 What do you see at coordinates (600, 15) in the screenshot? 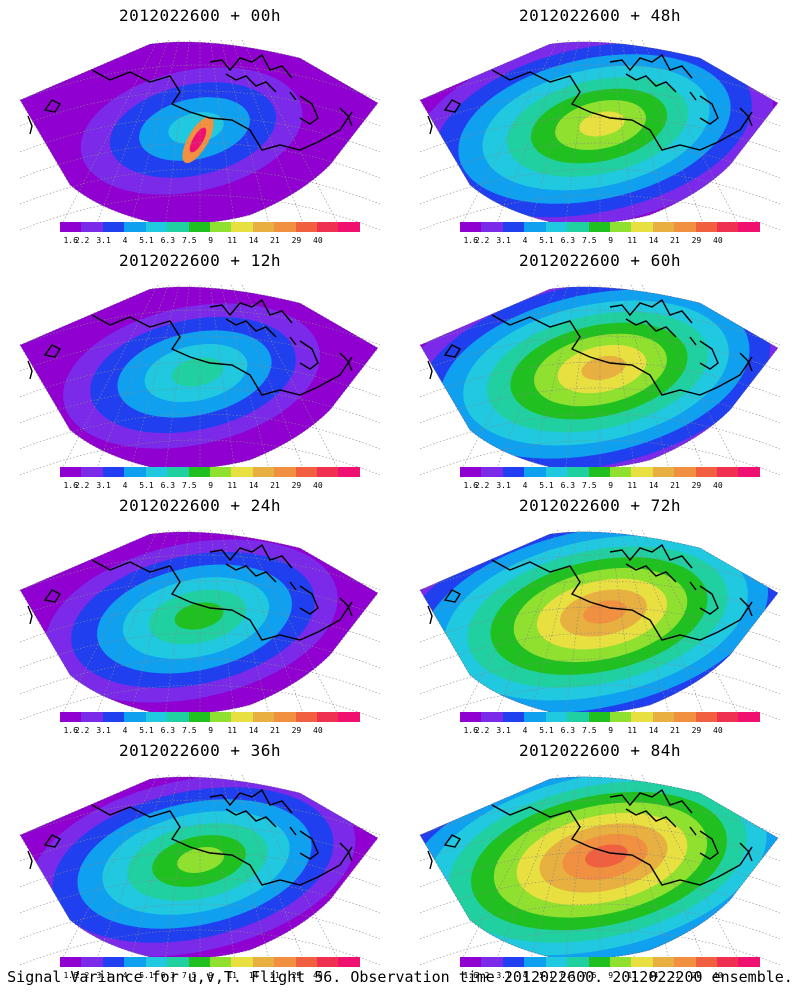
I see `panel-title: 2012022600 + 48h` at bounding box center [600, 15].